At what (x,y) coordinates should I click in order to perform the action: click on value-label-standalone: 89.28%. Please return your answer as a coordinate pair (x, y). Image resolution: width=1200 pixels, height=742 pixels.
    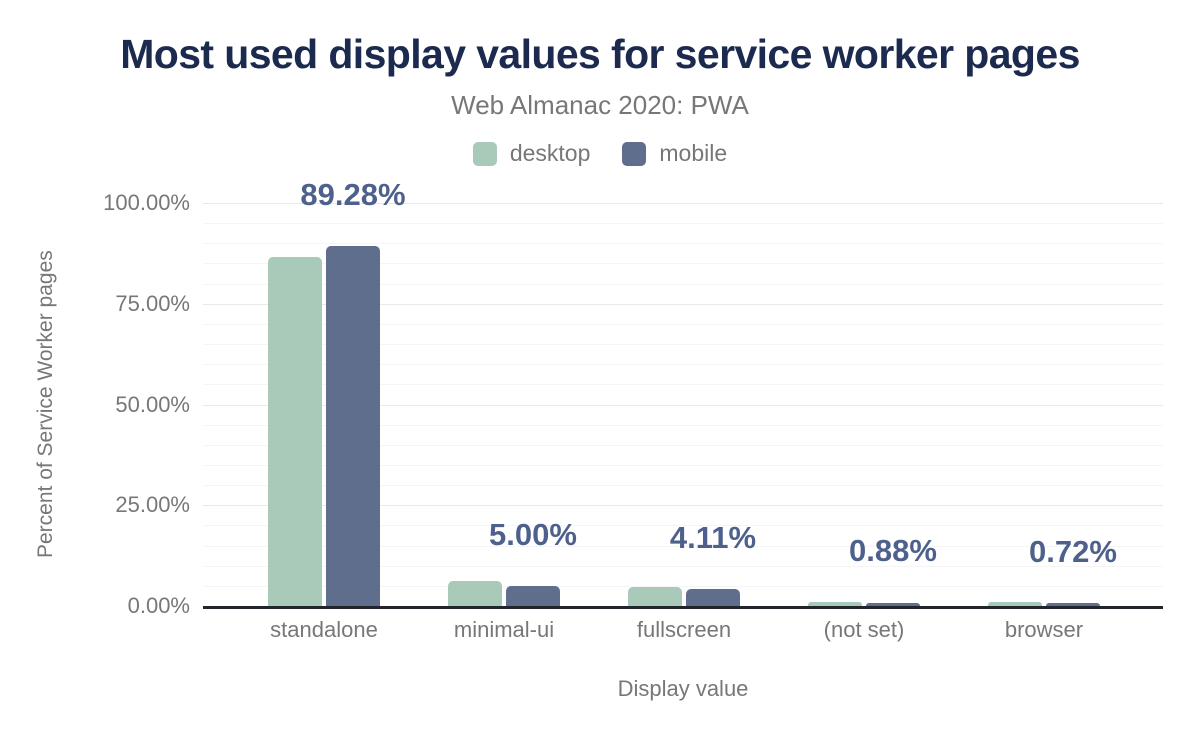
    Looking at the image, I should click on (353, 195).